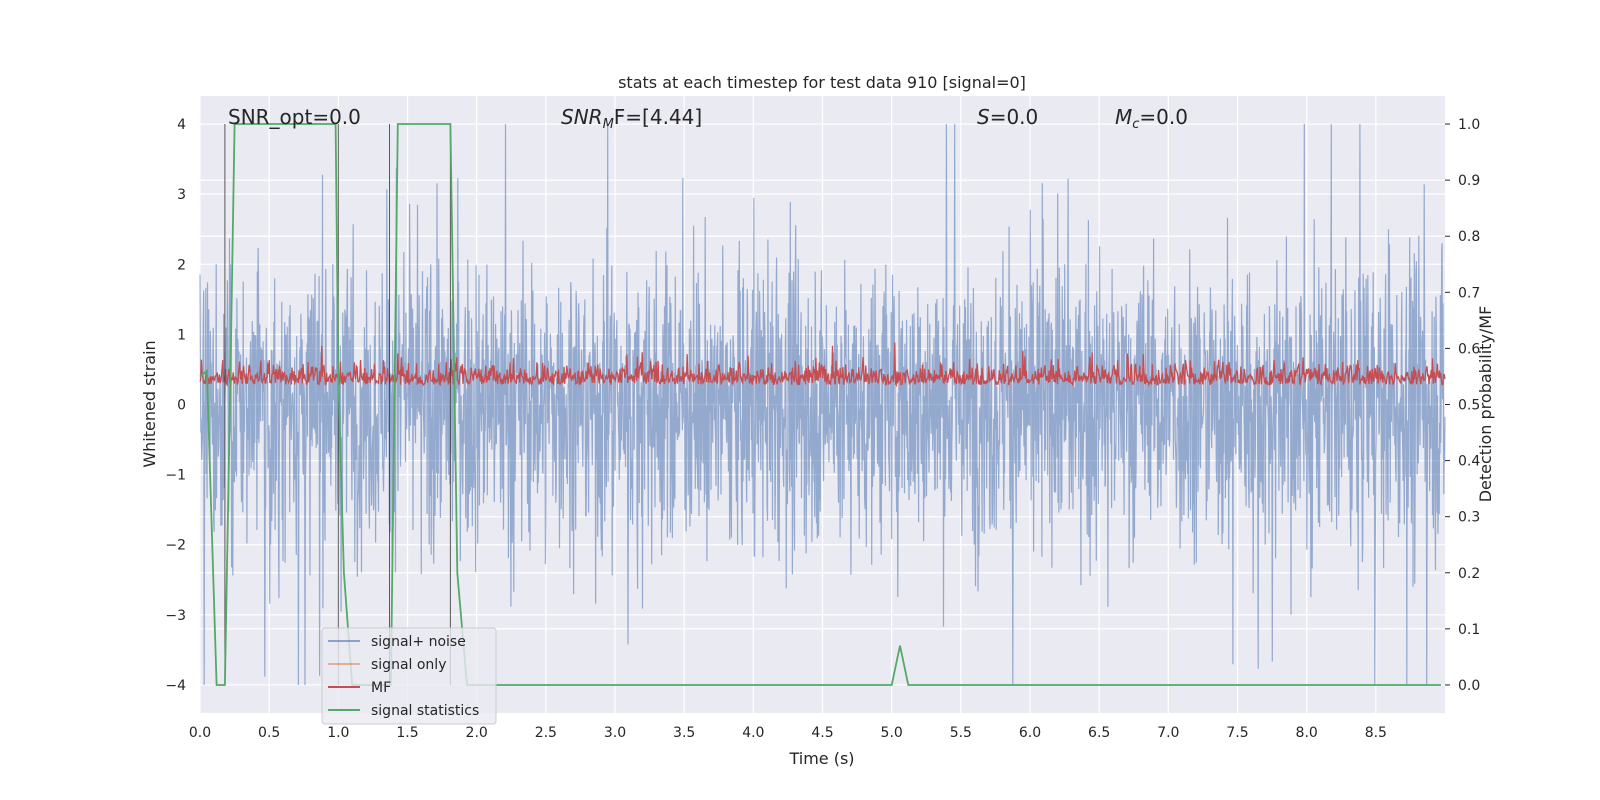  What do you see at coordinates (1469, 462) in the screenshot?
I see `y-right-tick-label-4: 0.4` at bounding box center [1469, 462].